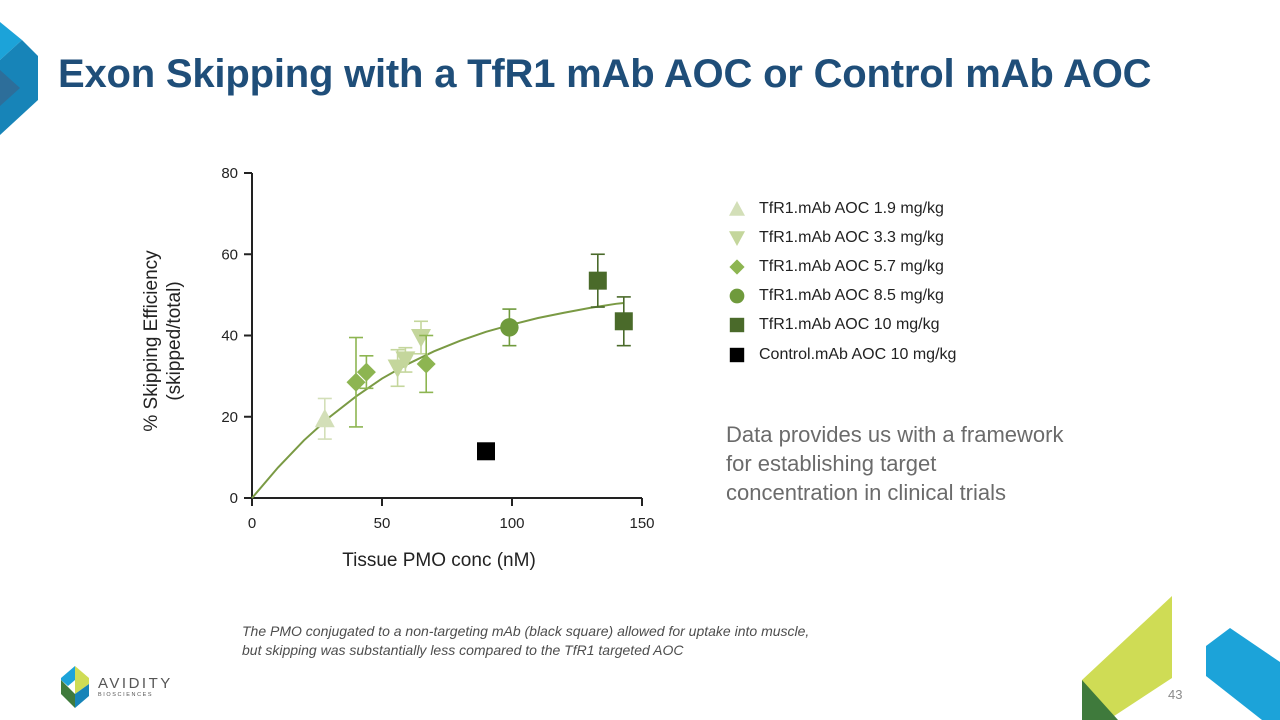 The height and width of the screenshot is (720, 1280). I want to click on legend-label: Control.mAb AOC 10 mg/kg, so click(858, 354).